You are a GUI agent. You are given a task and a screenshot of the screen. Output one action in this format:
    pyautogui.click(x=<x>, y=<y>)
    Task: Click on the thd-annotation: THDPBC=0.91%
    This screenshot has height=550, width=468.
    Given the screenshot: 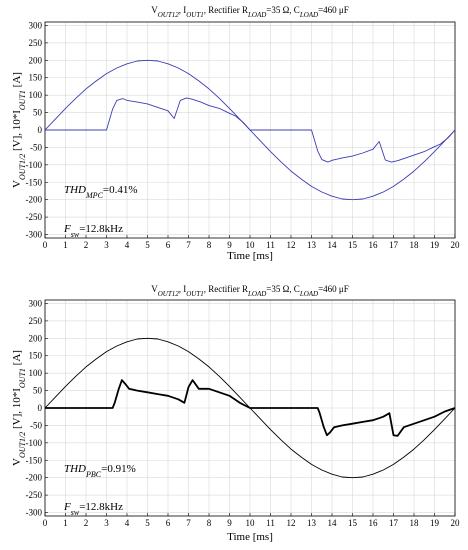 What is the action you would take?
    pyautogui.click(x=100, y=471)
    